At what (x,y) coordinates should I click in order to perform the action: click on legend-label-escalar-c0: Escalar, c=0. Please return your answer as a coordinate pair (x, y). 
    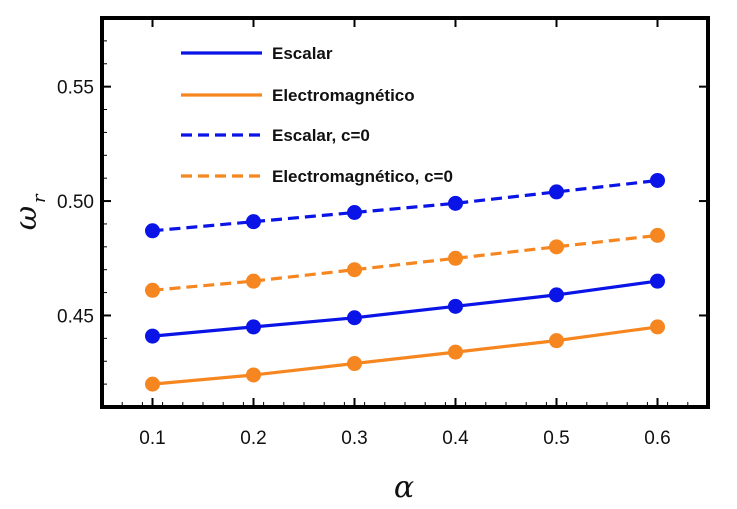
    Looking at the image, I should click on (321, 135).